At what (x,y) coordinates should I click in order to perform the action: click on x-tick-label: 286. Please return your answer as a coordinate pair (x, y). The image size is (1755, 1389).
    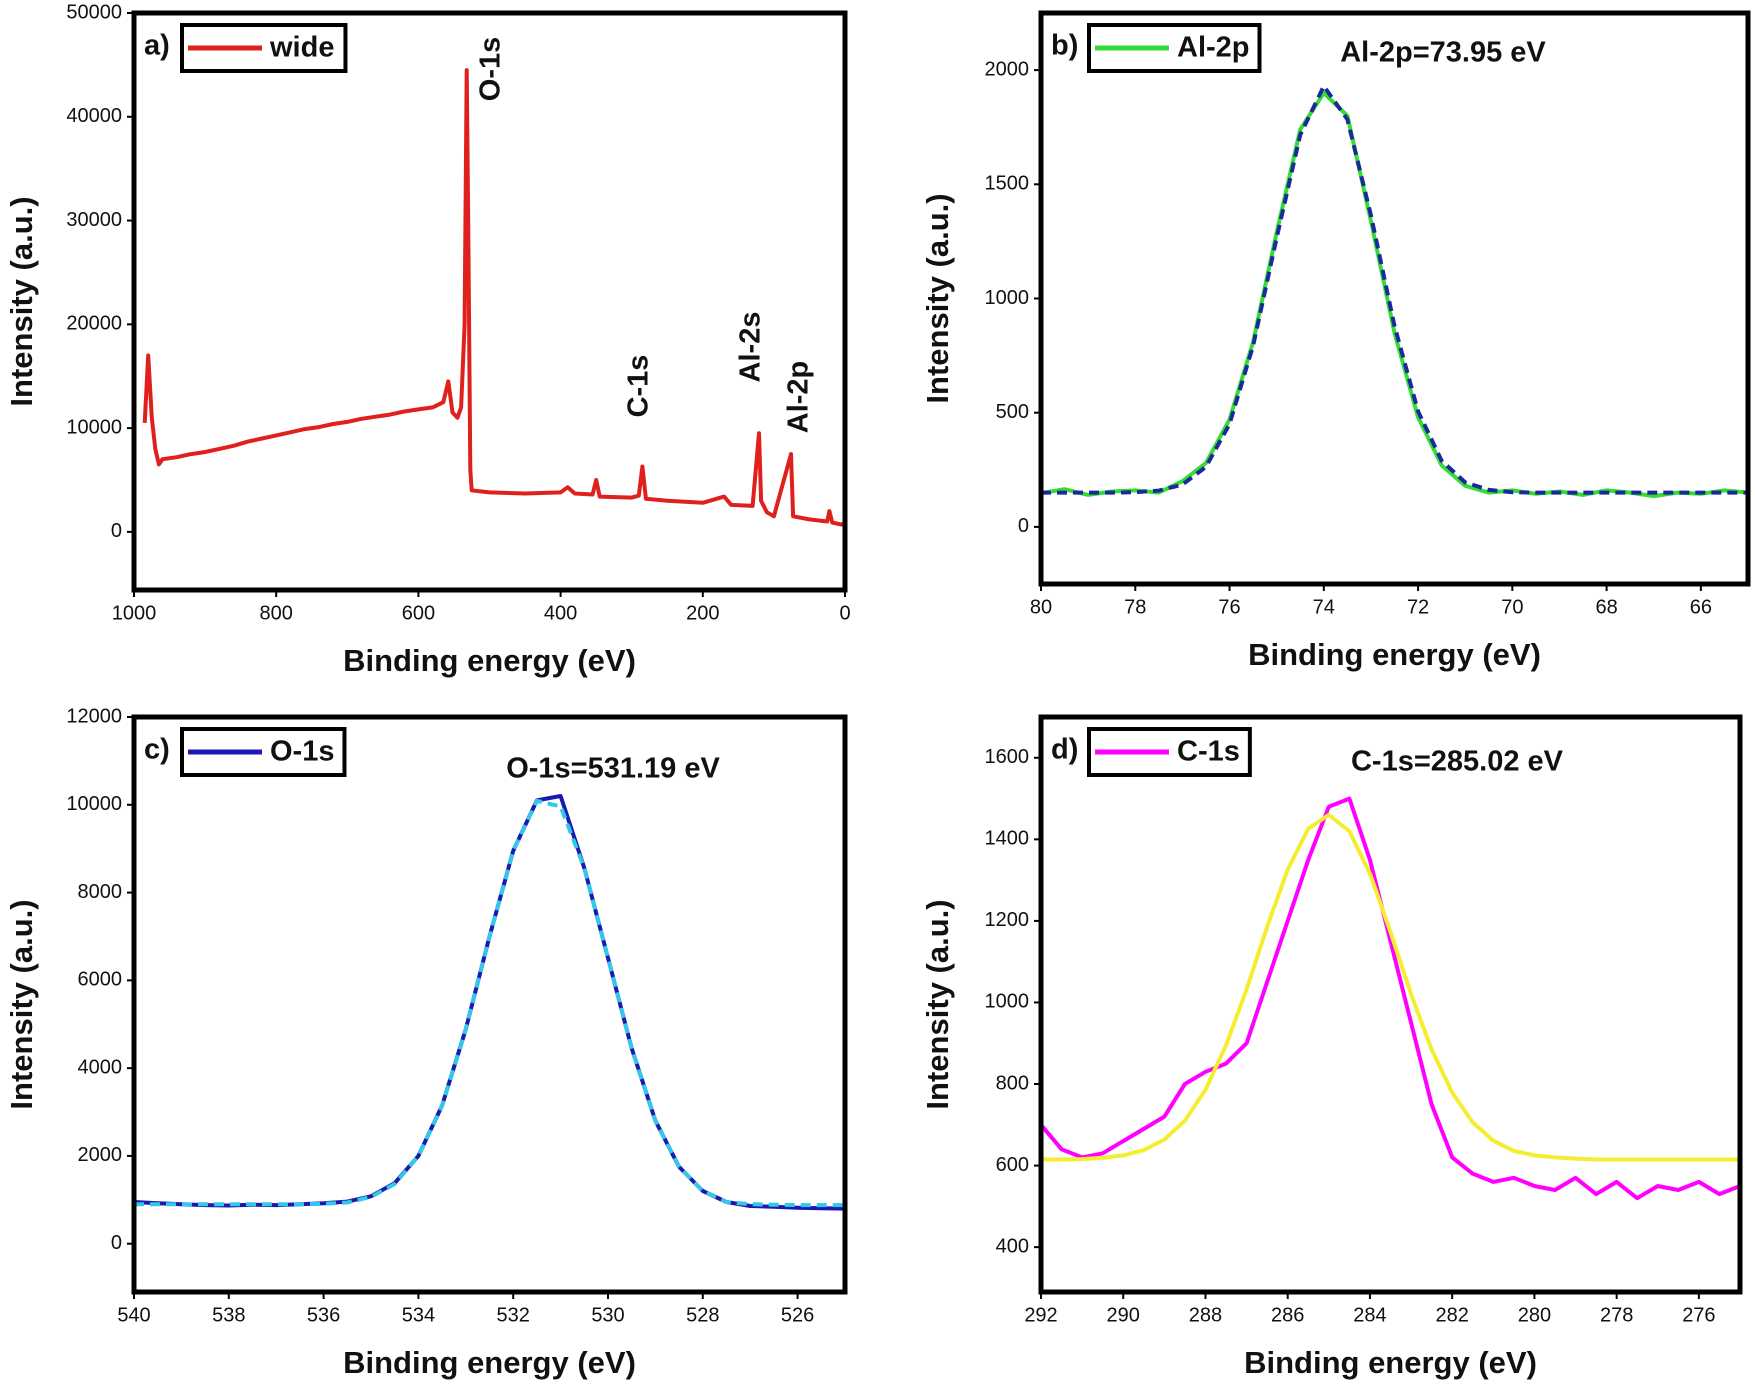
    Looking at the image, I should click on (1287, 1315).